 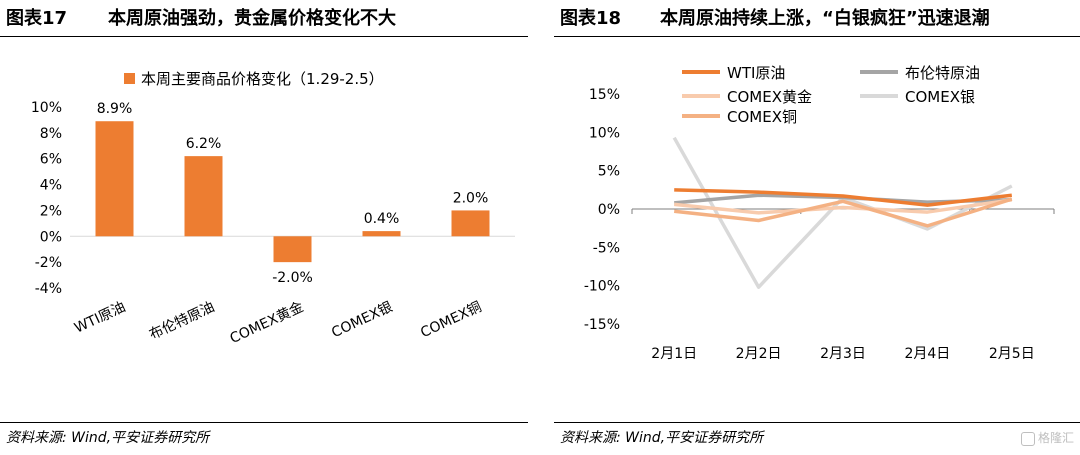 I want to click on data-label: 6.2%, so click(x=204, y=144).